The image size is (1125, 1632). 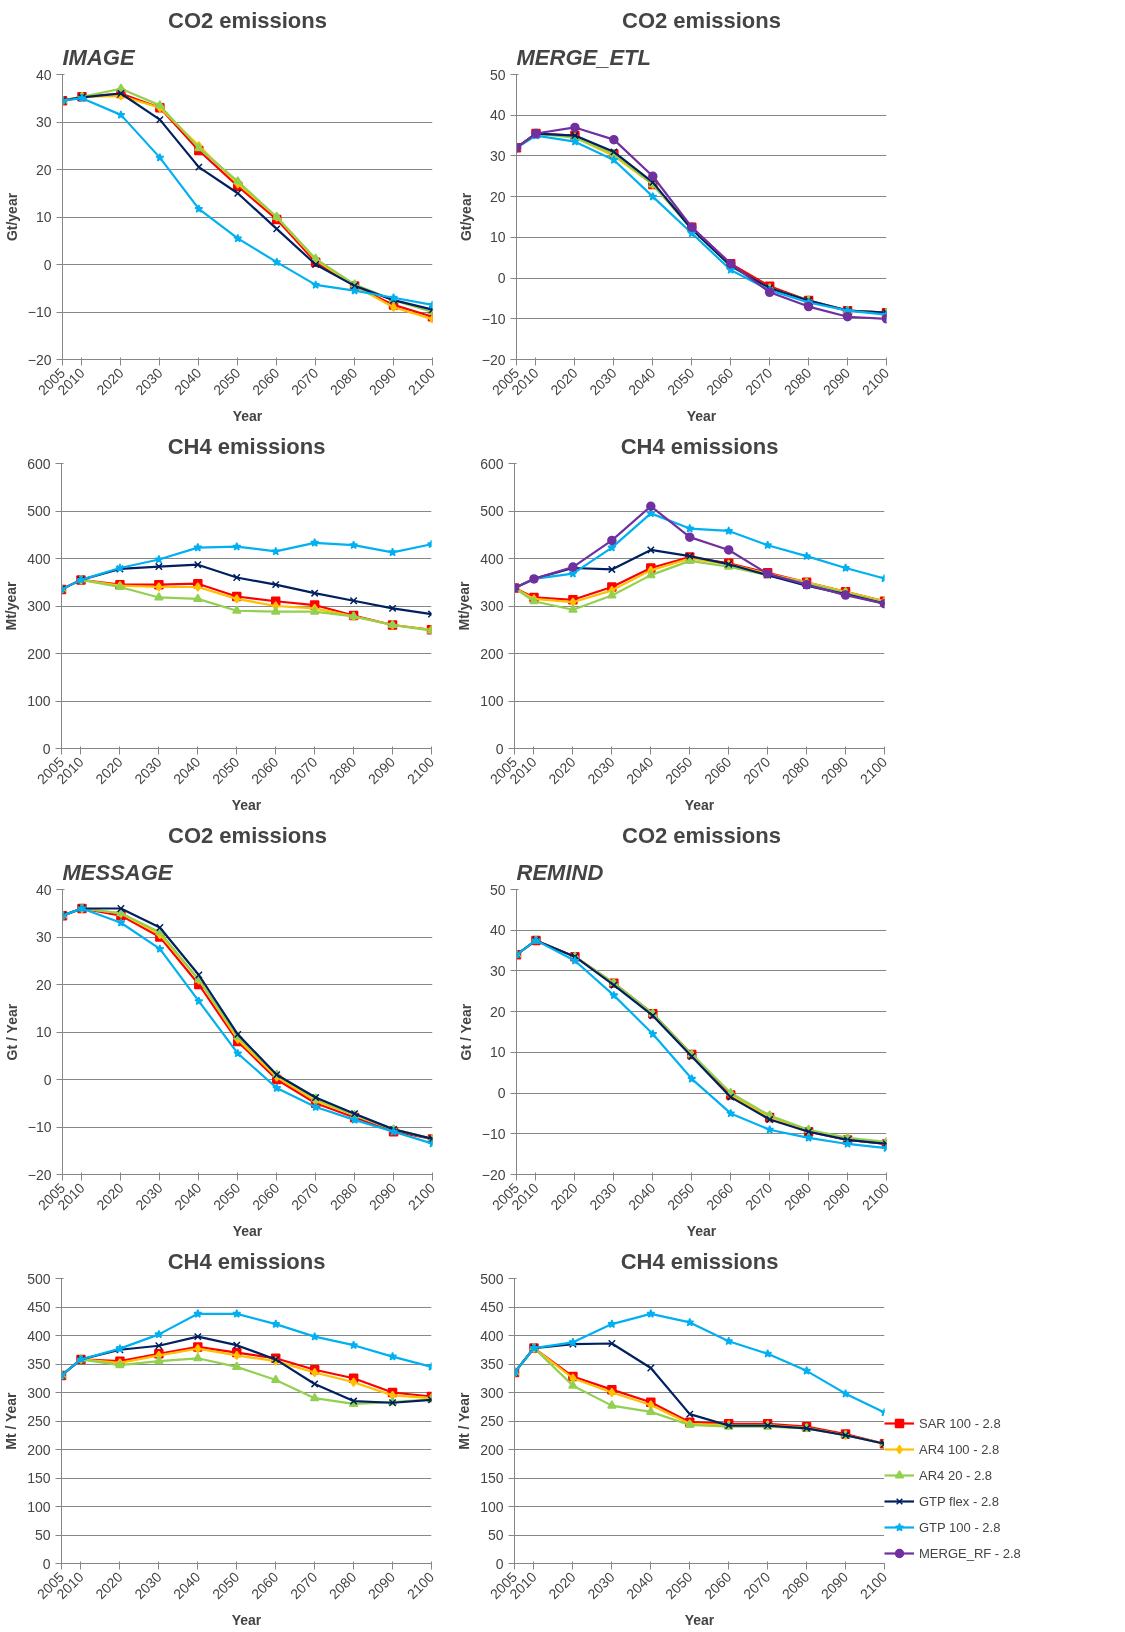 What do you see at coordinates (970, 1553) in the screenshot?
I see `legend-label: MERGE_RF - 2.8` at bounding box center [970, 1553].